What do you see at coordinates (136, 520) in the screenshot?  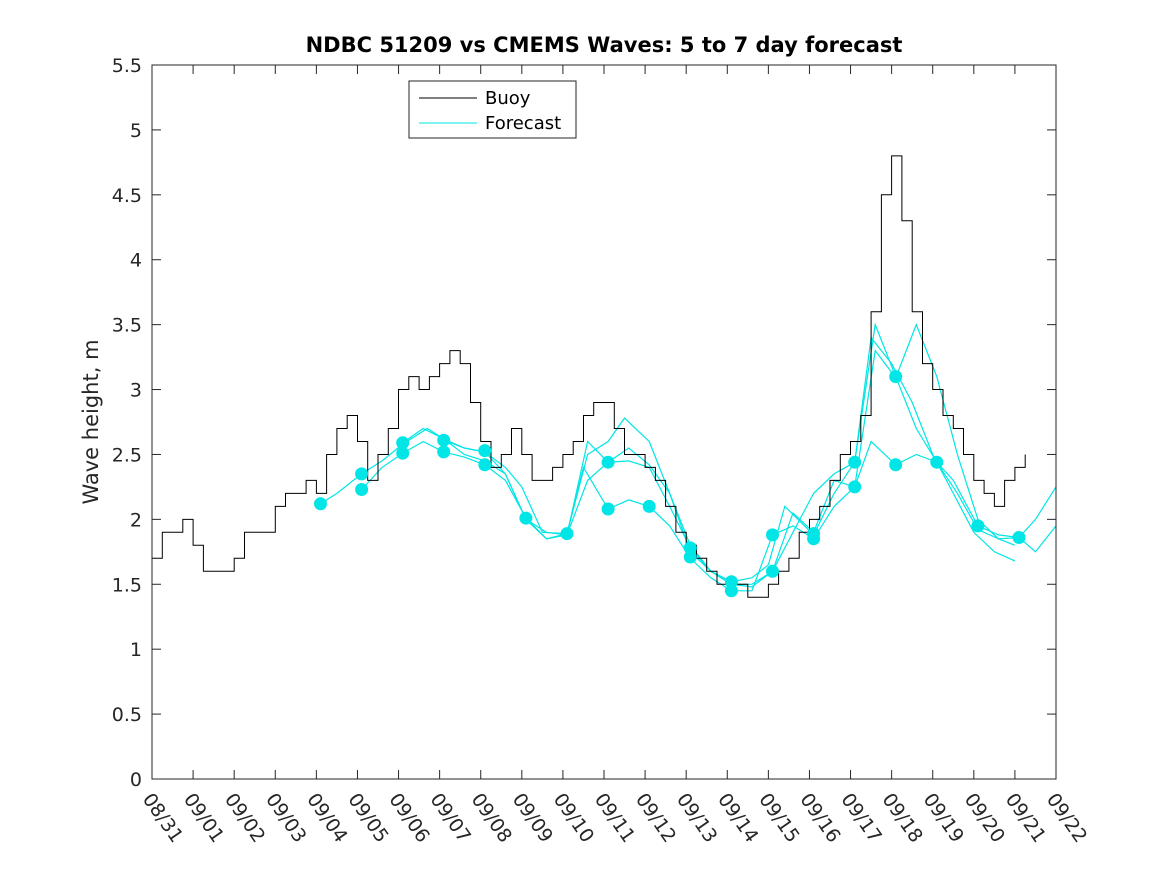 I see `y-tick-label: 2` at bounding box center [136, 520].